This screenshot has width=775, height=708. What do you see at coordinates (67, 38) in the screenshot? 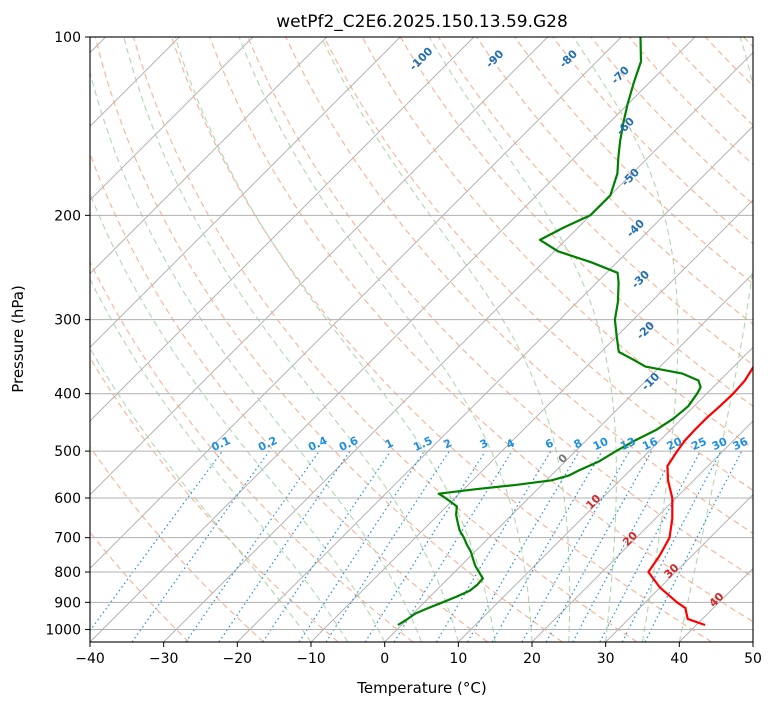
I see `y-tick-label: 100` at bounding box center [67, 38].